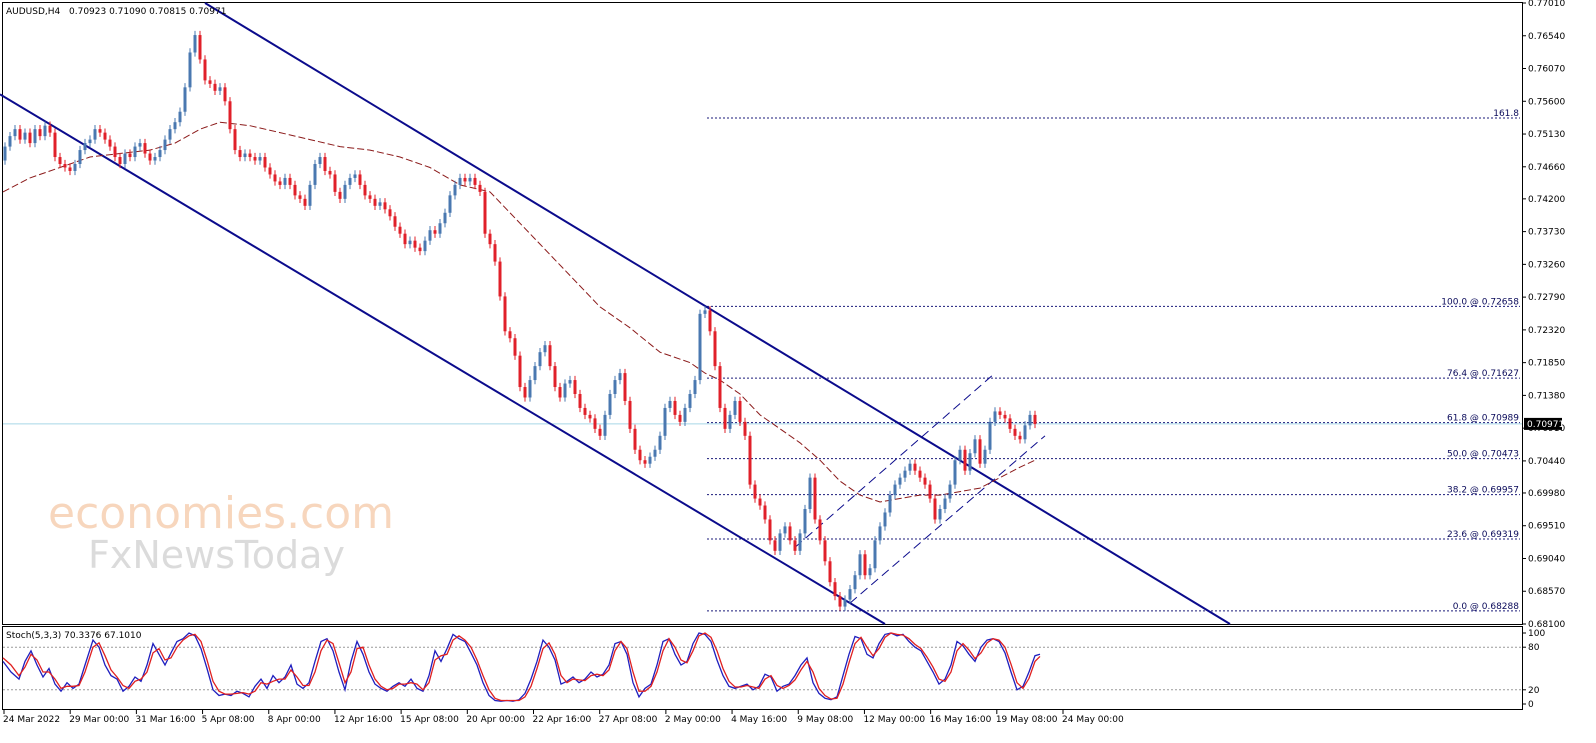 Image resolution: width=1596 pixels, height=743 pixels. Describe the element at coordinates (1546, 527) in the screenshot. I see `price-tick-label: 0.69510` at that location.